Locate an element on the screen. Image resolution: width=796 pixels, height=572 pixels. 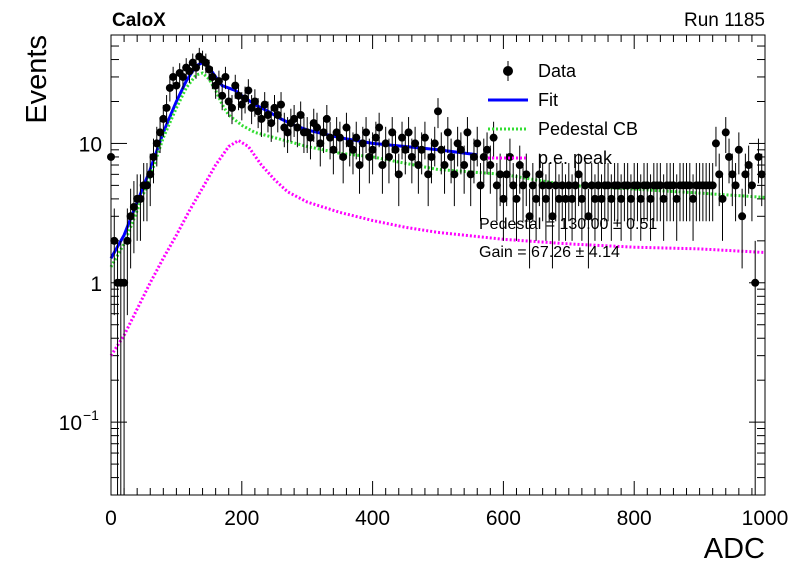
y-tick-exponent: −1 is located at coordinates (91, 415).